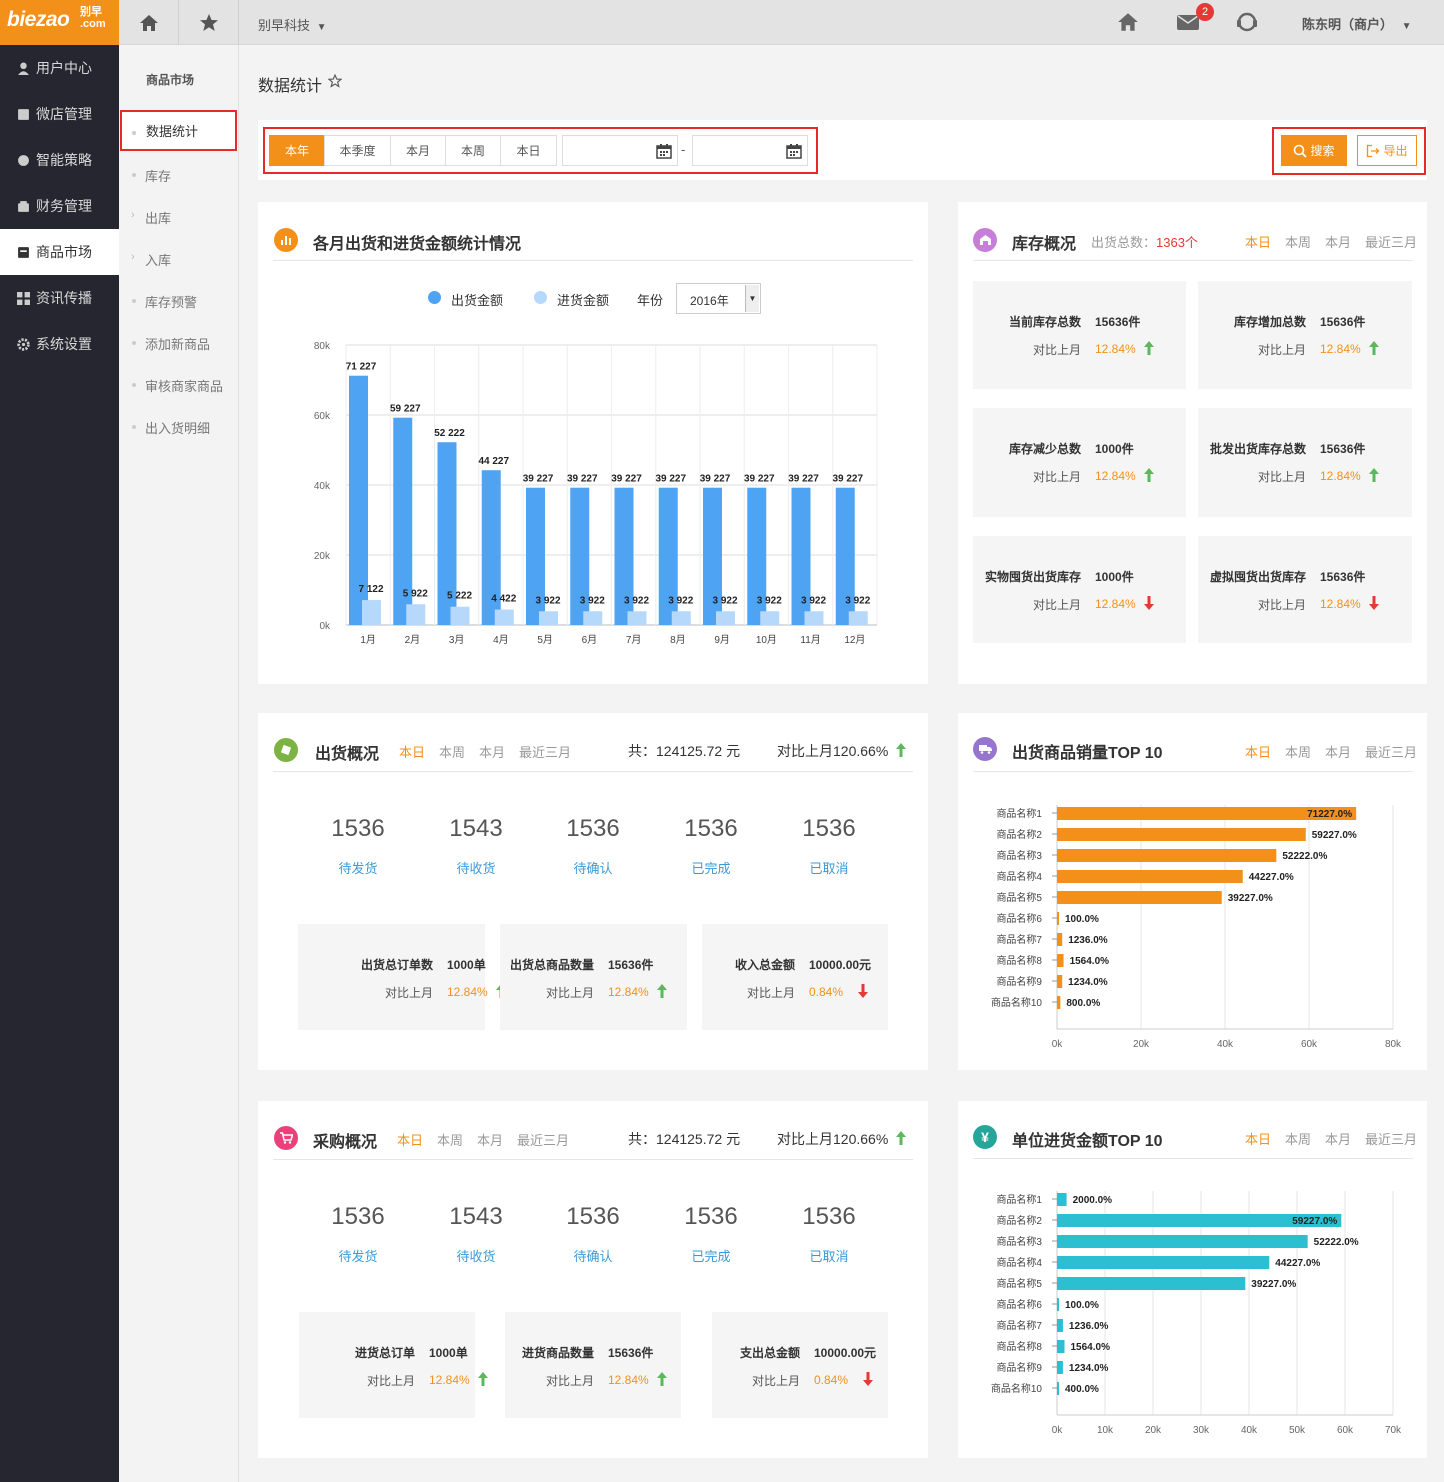  I want to click on subnav-item-review-products: 审核商家商品, so click(184, 385).